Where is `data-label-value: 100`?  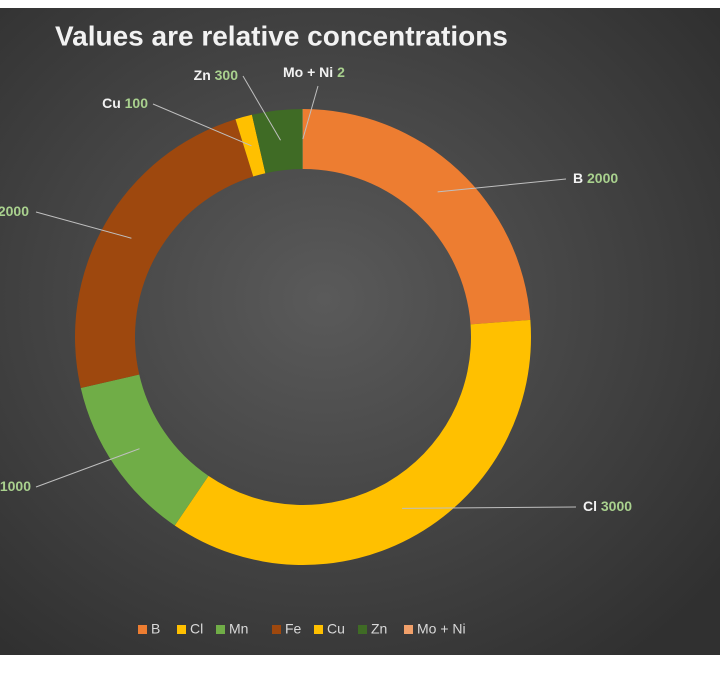
data-label-value: 100 is located at coordinates (137, 103).